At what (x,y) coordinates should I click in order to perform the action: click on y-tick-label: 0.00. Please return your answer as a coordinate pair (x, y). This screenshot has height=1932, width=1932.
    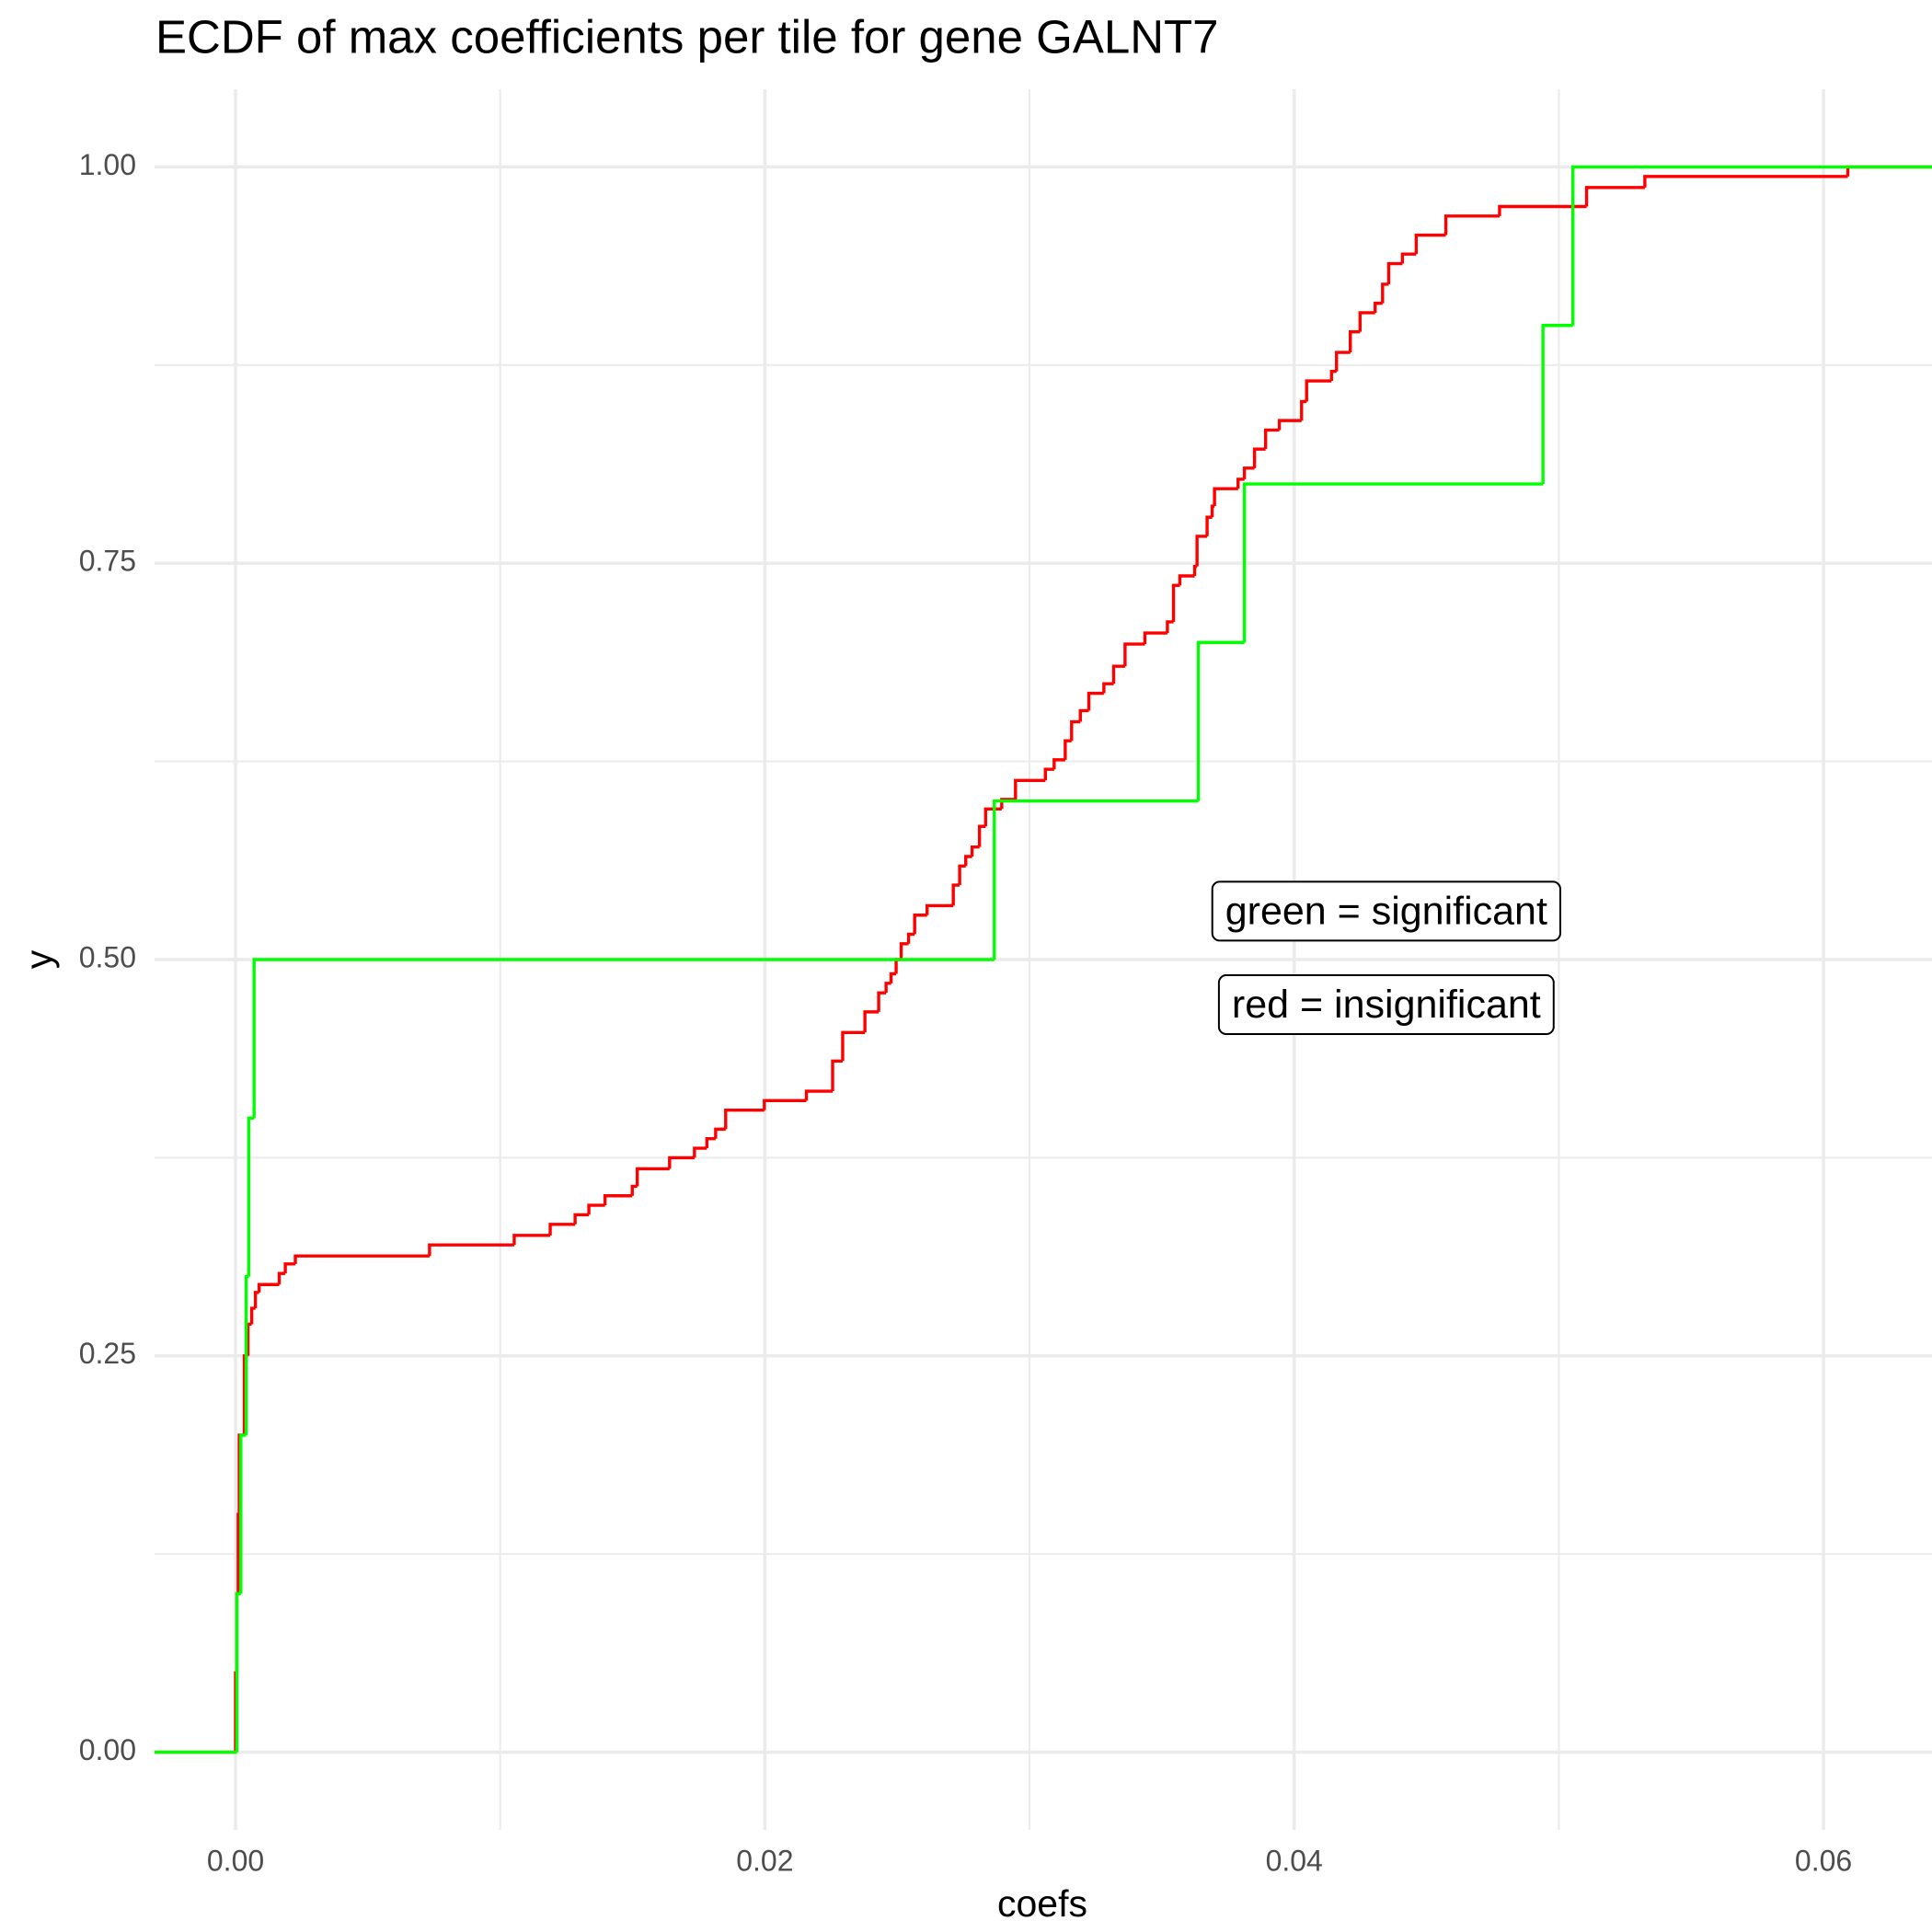
    Looking at the image, I should click on (107, 1749).